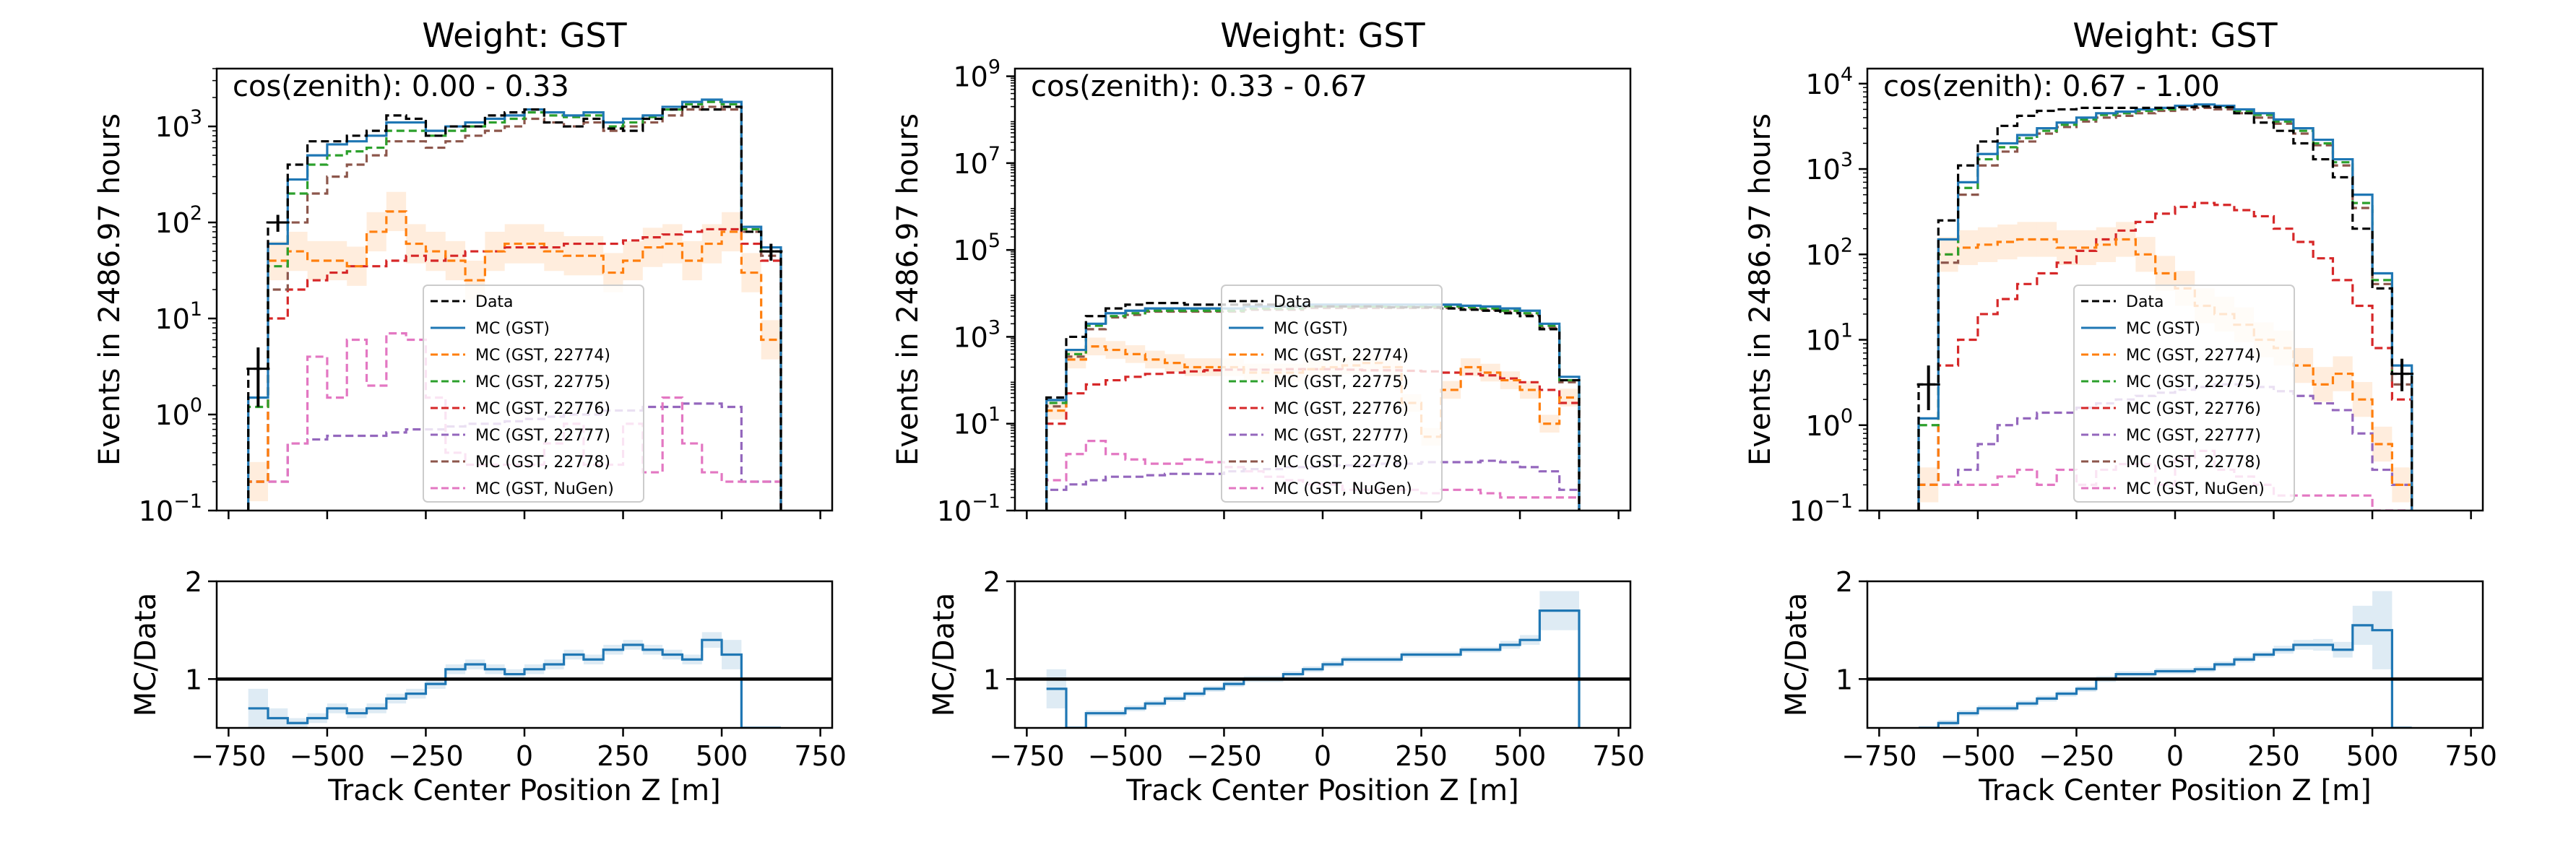 This screenshot has width=2576, height=842. Describe the element at coordinates (976, 248) in the screenshot. I see `y-tick-label: 10⁵` at that location.